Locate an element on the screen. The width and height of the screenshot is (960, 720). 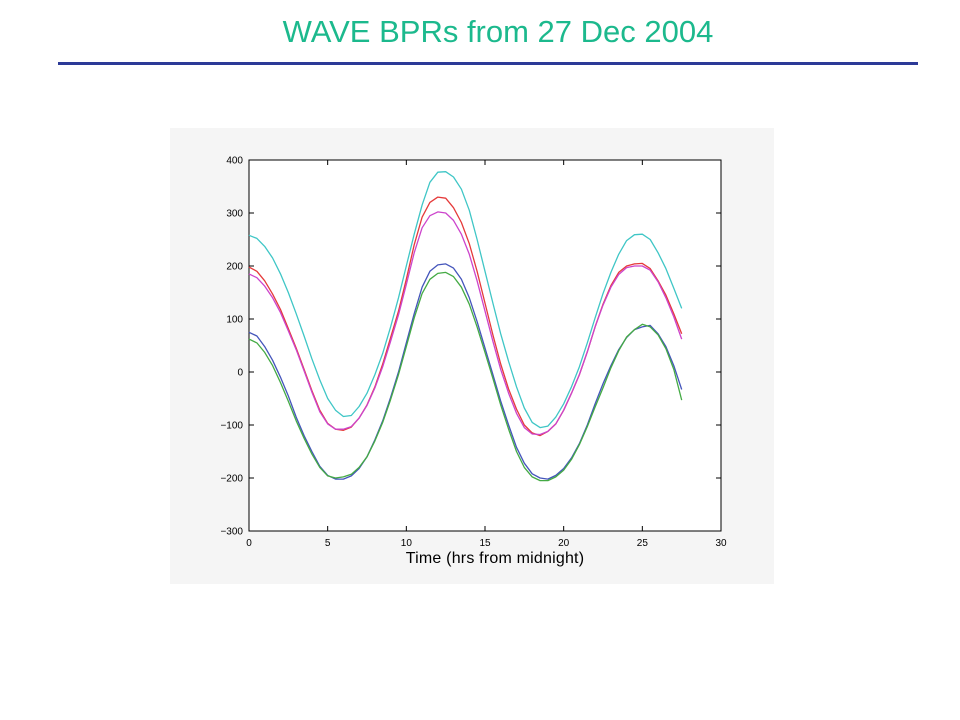
x-tick-label: 15 is located at coordinates (485, 543).